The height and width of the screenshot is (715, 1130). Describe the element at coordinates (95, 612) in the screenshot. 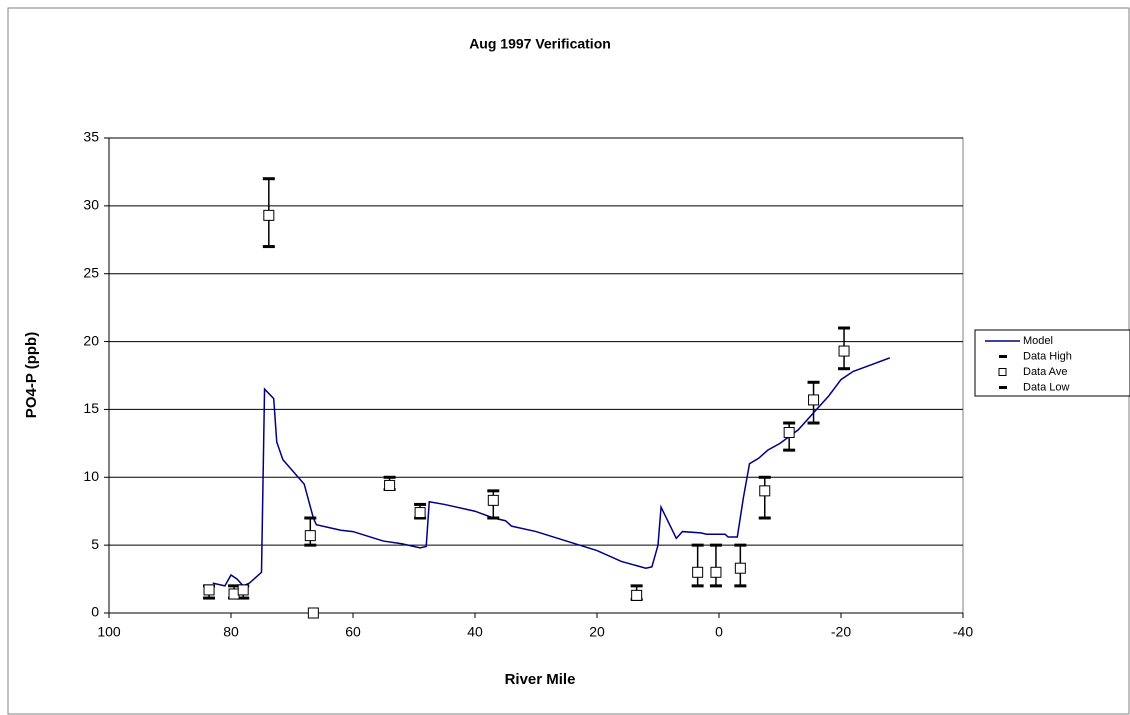

I see `y-tick-label: 0` at that location.